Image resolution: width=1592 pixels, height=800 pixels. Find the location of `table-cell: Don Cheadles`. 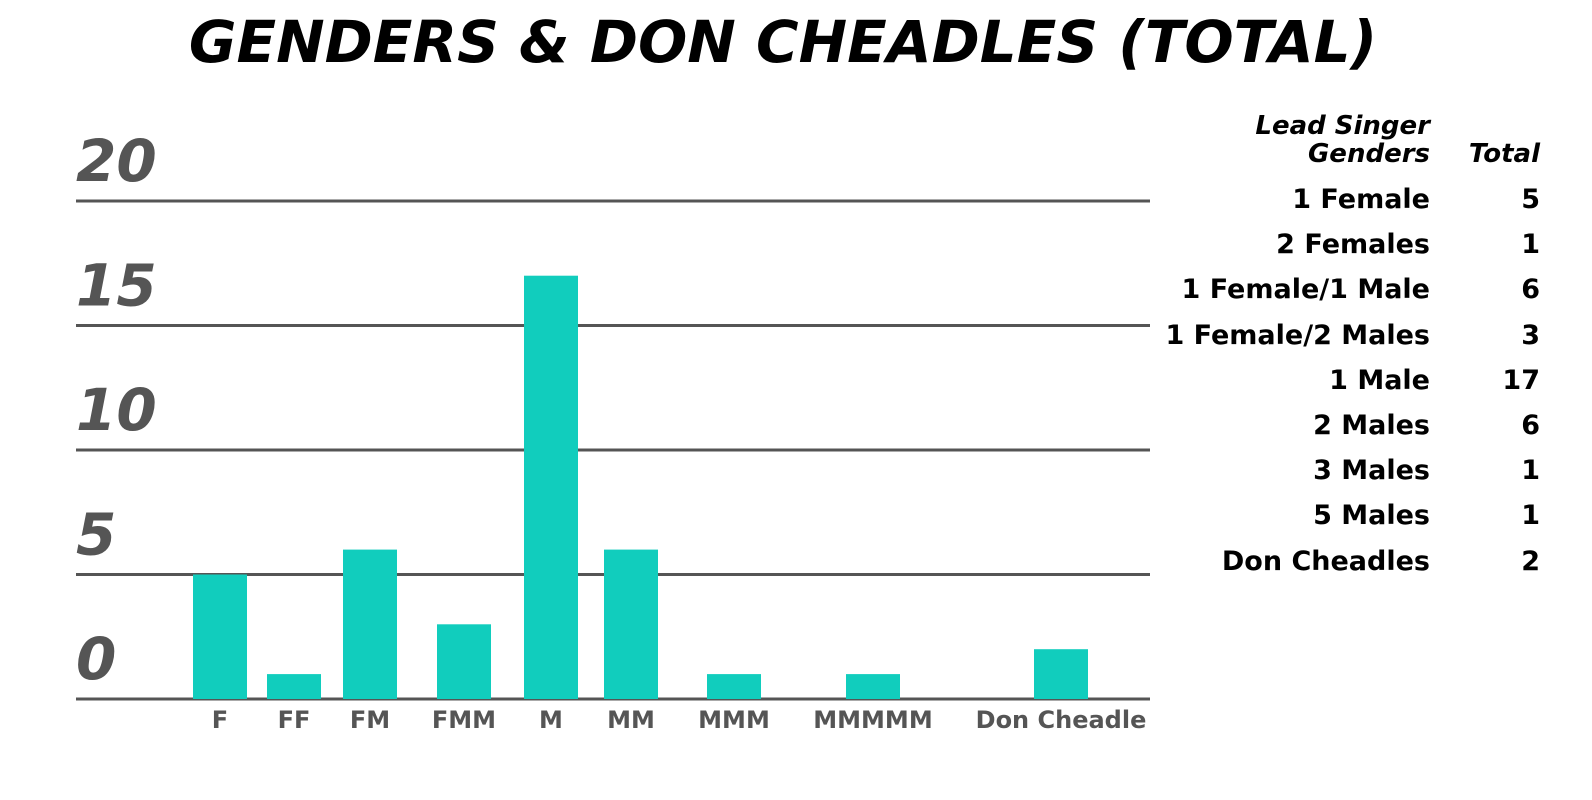

table-cell: Don Cheadles is located at coordinates (1325, 561).